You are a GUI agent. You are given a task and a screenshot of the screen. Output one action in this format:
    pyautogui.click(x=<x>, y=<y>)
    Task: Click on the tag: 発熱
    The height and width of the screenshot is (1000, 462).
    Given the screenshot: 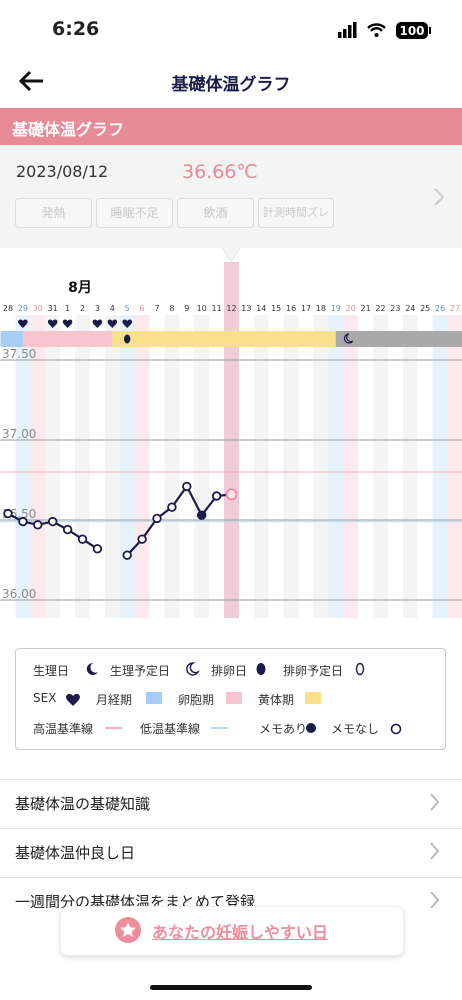 What is the action you would take?
    pyautogui.click(x=53, y=213)
    